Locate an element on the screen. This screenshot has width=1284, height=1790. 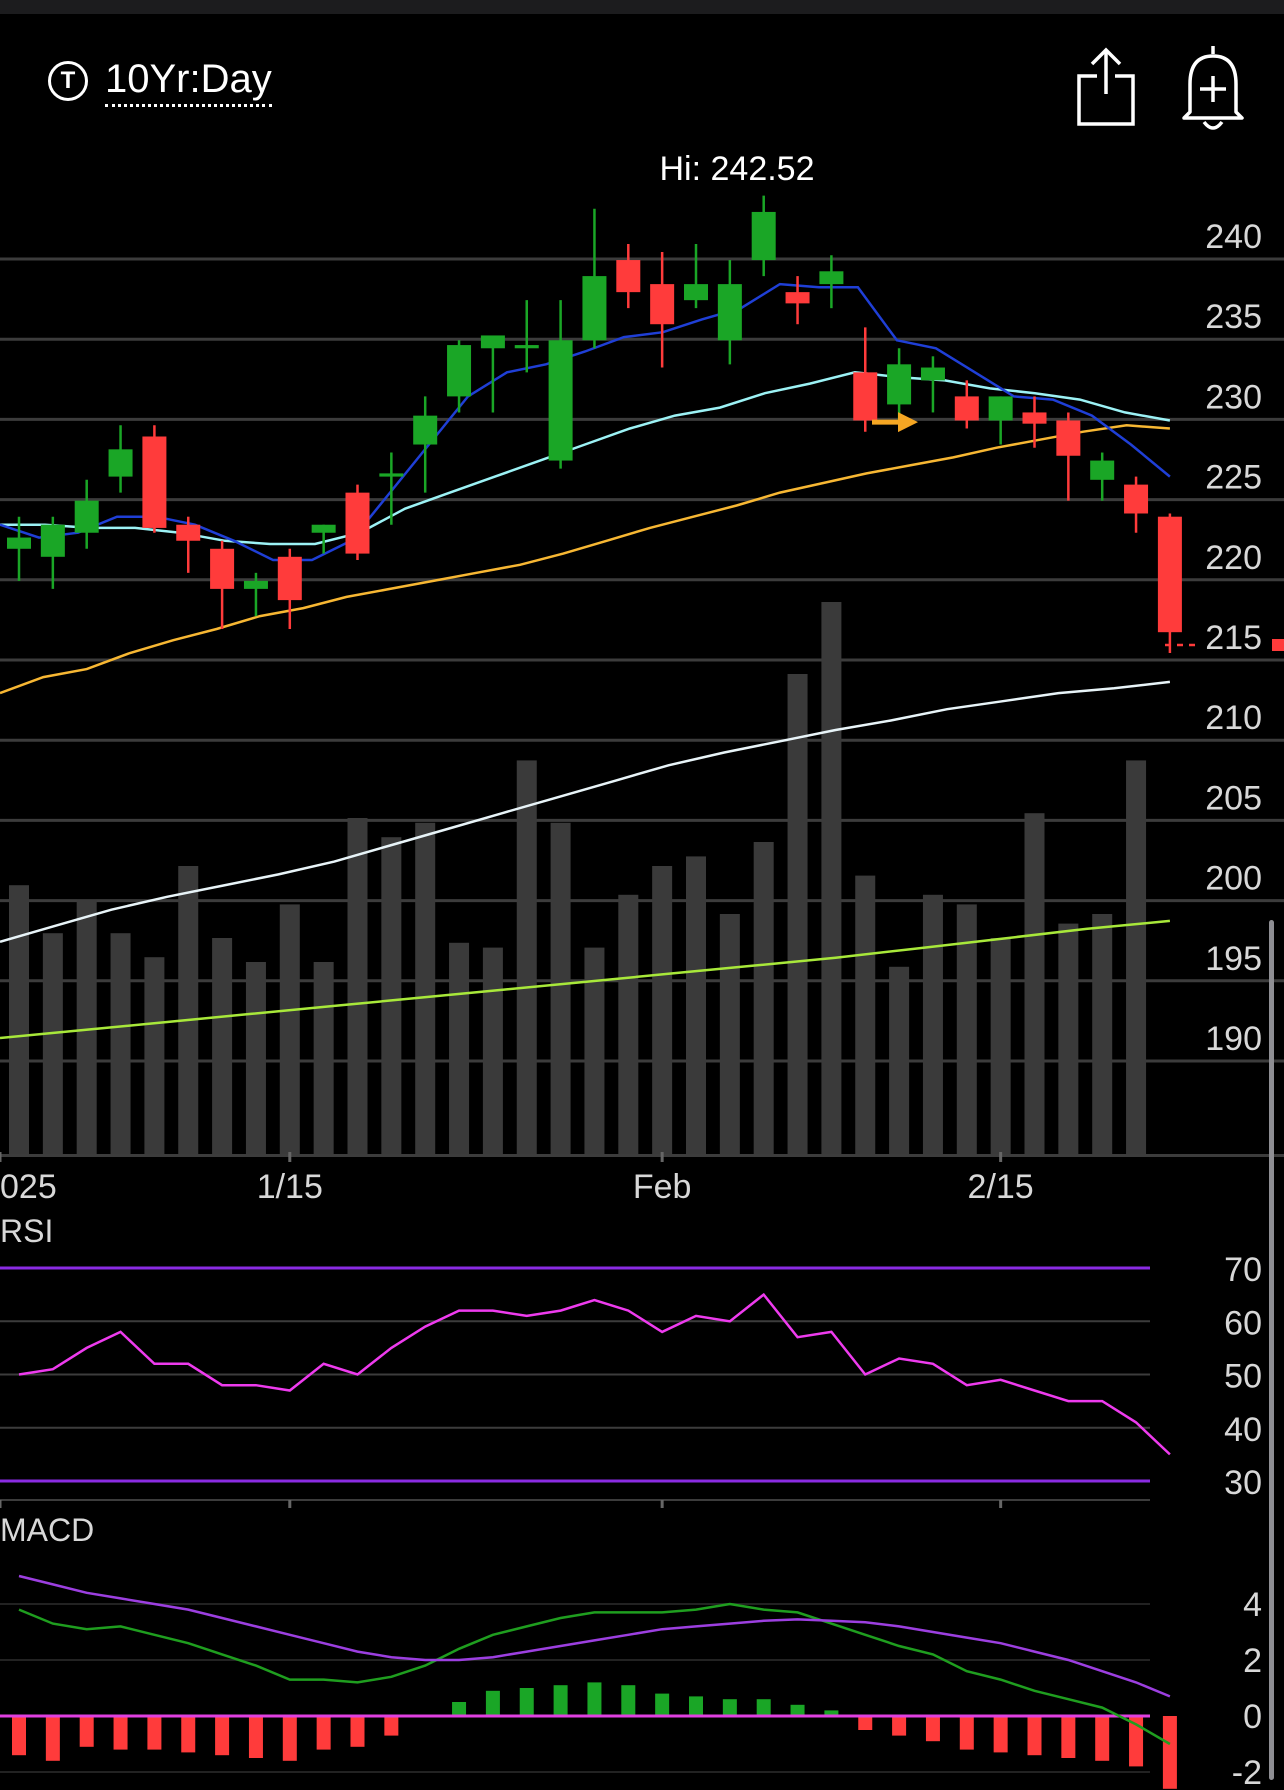
price-tick-label: 200 is located at coordinates (1233, 879).